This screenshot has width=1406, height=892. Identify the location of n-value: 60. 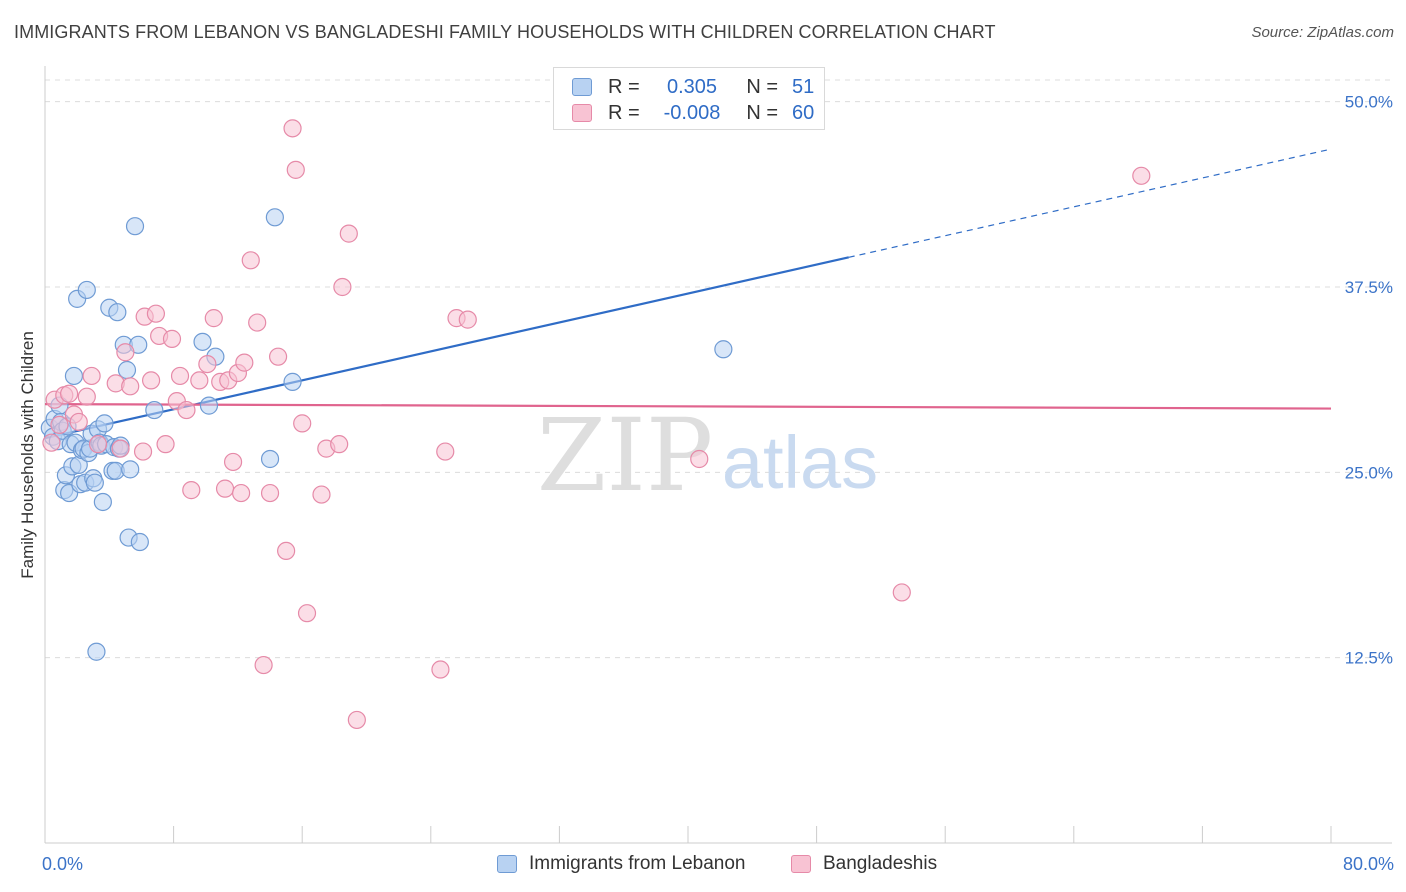
(803, 112).